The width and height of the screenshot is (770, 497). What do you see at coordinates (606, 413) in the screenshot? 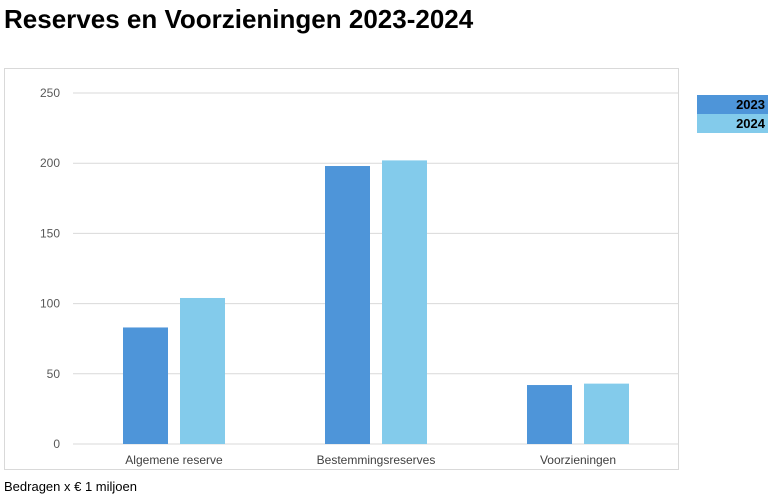
I see `bar-2024-voorzieningen` at bounding box center [606, 413].